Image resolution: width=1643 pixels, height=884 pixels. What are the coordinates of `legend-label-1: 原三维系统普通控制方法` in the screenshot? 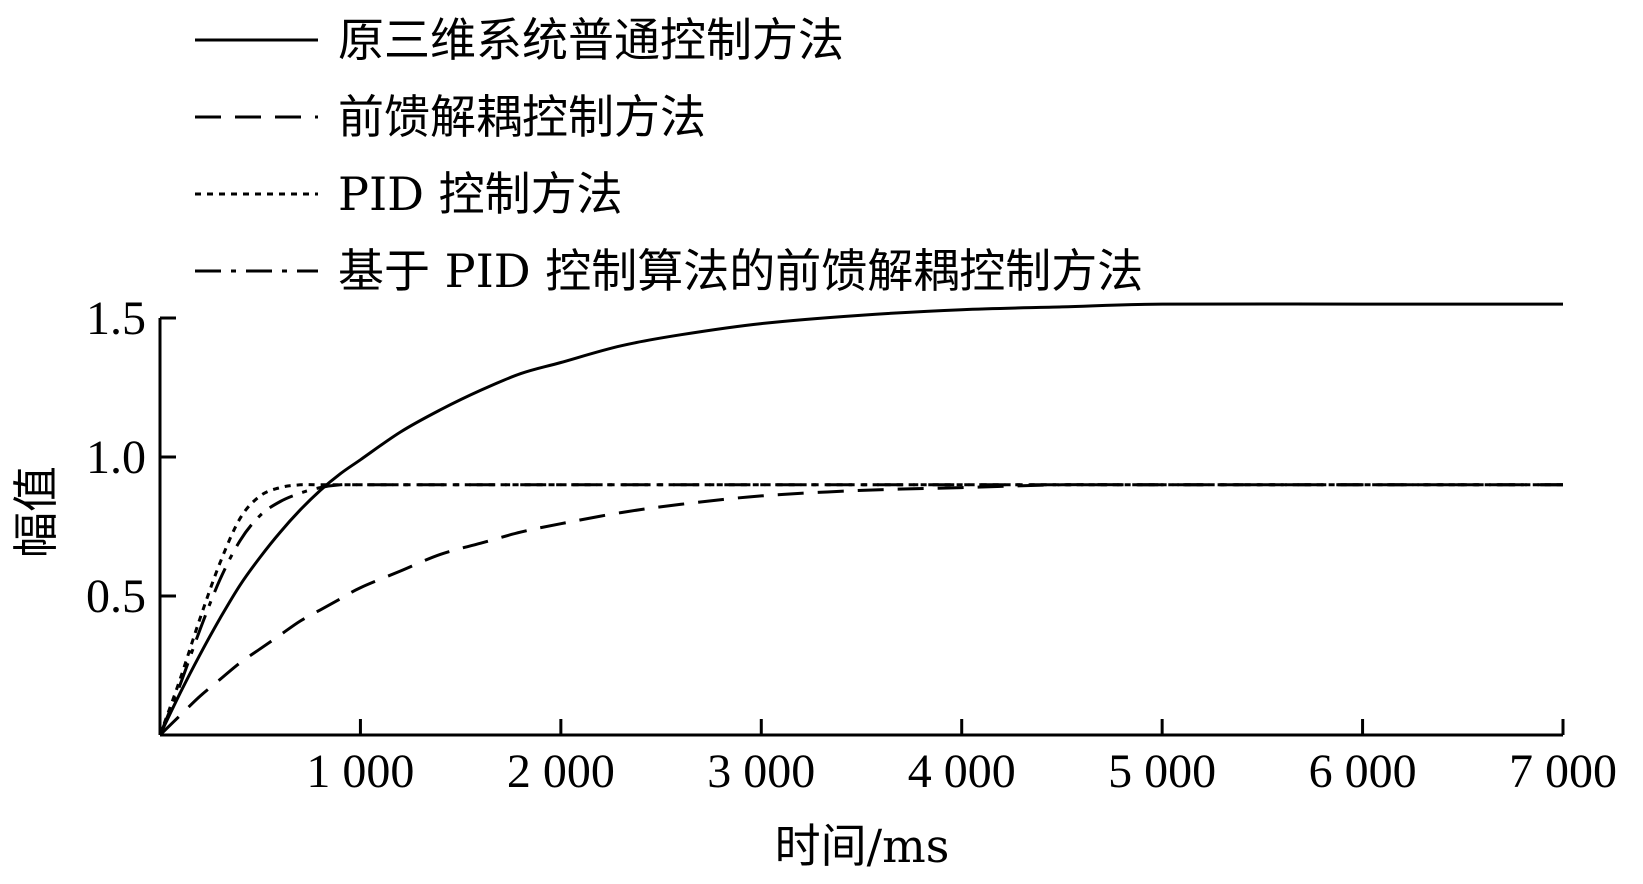 It's located at (591, 40).